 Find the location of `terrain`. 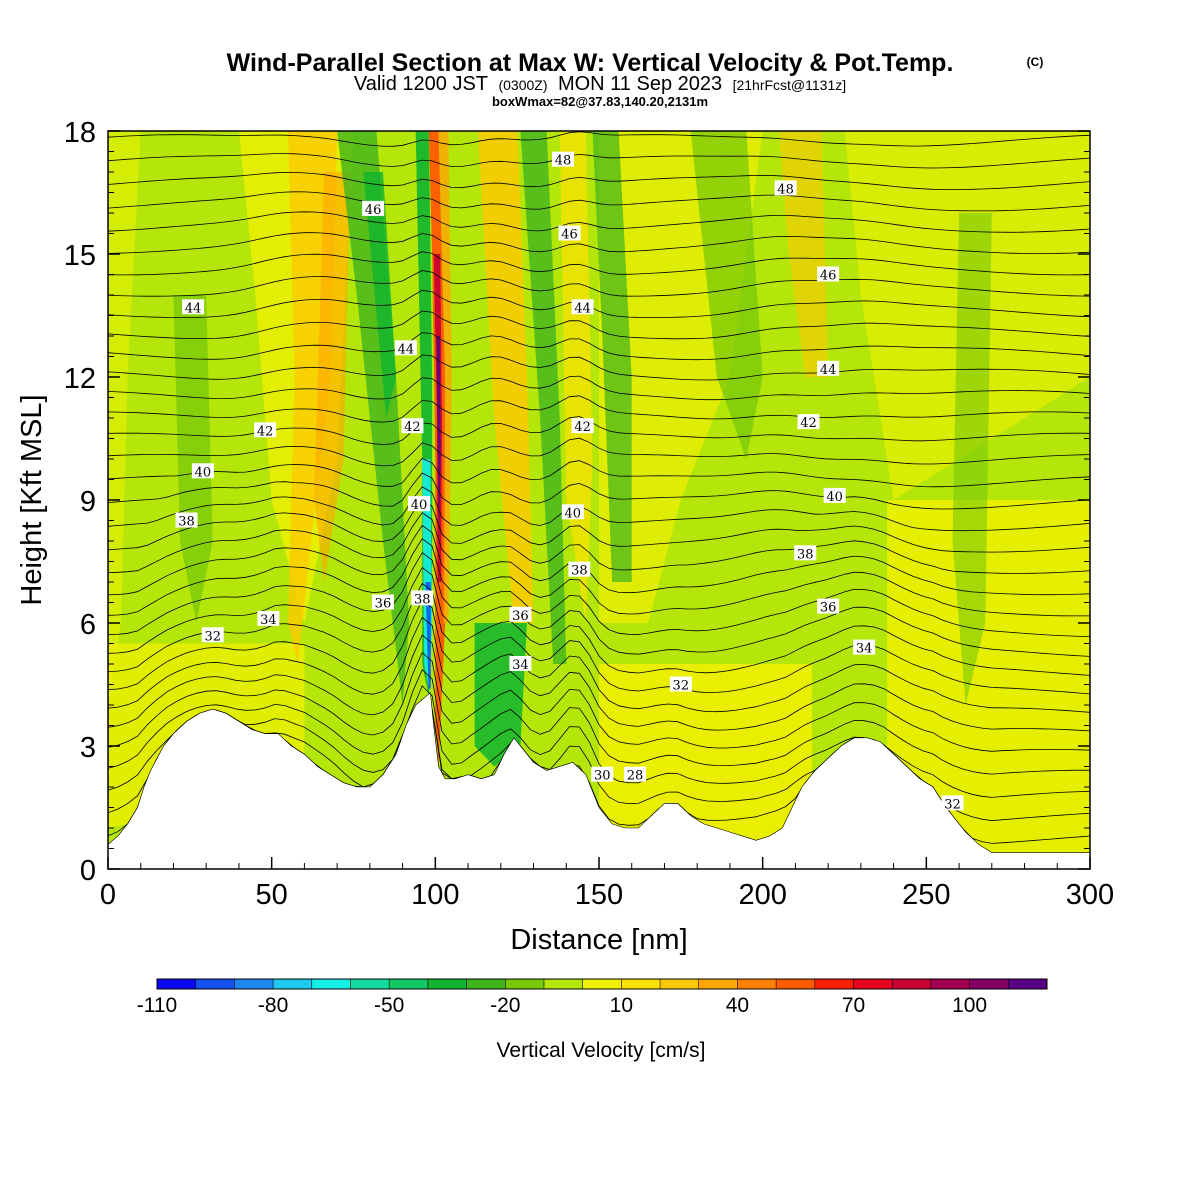

terrain is located at coordinates (599, 780).